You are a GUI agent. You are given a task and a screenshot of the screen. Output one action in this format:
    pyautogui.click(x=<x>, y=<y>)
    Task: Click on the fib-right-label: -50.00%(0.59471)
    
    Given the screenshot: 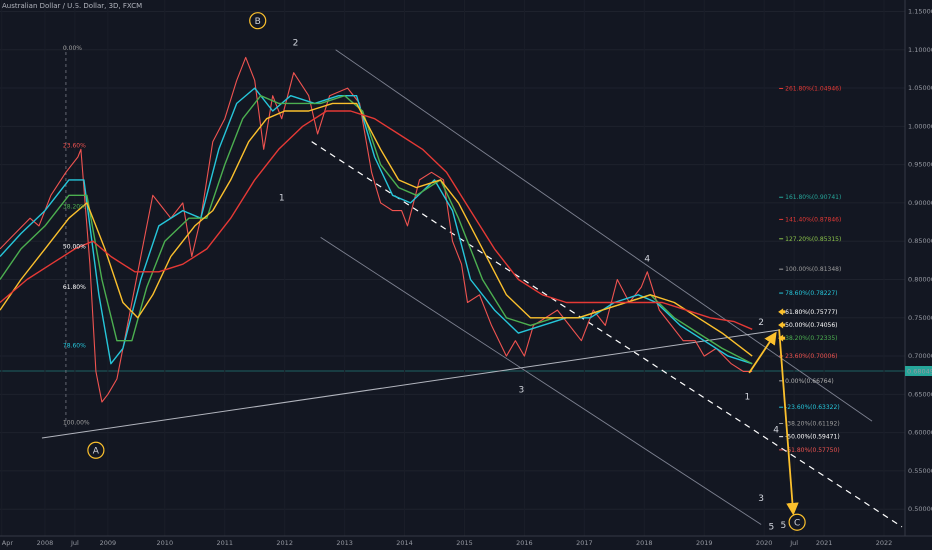 What is the action you would take?
    pyautogui.click(x=812, y=437)
    